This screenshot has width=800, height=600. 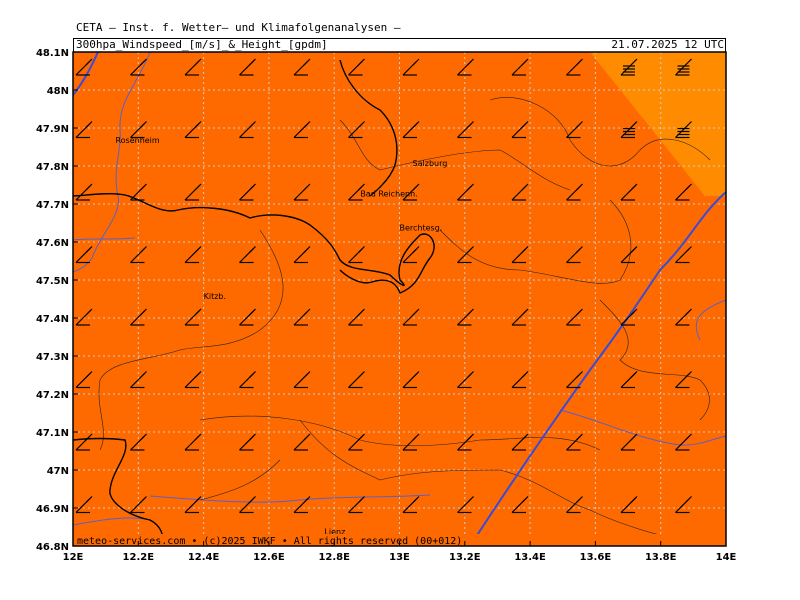 What do you see at coordinates (399, 45) in the screenshot?
I see `title-frame` at bounding box center [399, 45].